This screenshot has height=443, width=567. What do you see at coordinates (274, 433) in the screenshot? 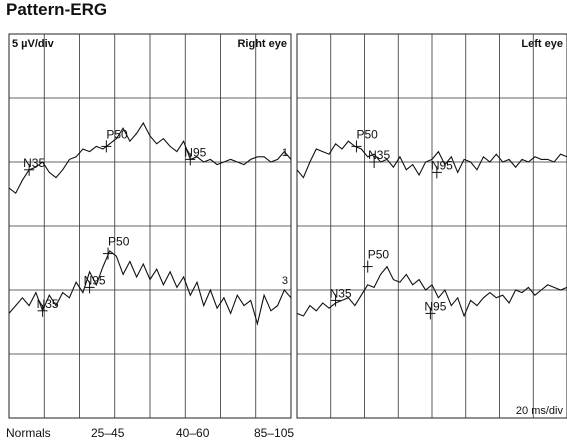
I see `normals-range-n95: 85–105` at bounding box center [274, 433].